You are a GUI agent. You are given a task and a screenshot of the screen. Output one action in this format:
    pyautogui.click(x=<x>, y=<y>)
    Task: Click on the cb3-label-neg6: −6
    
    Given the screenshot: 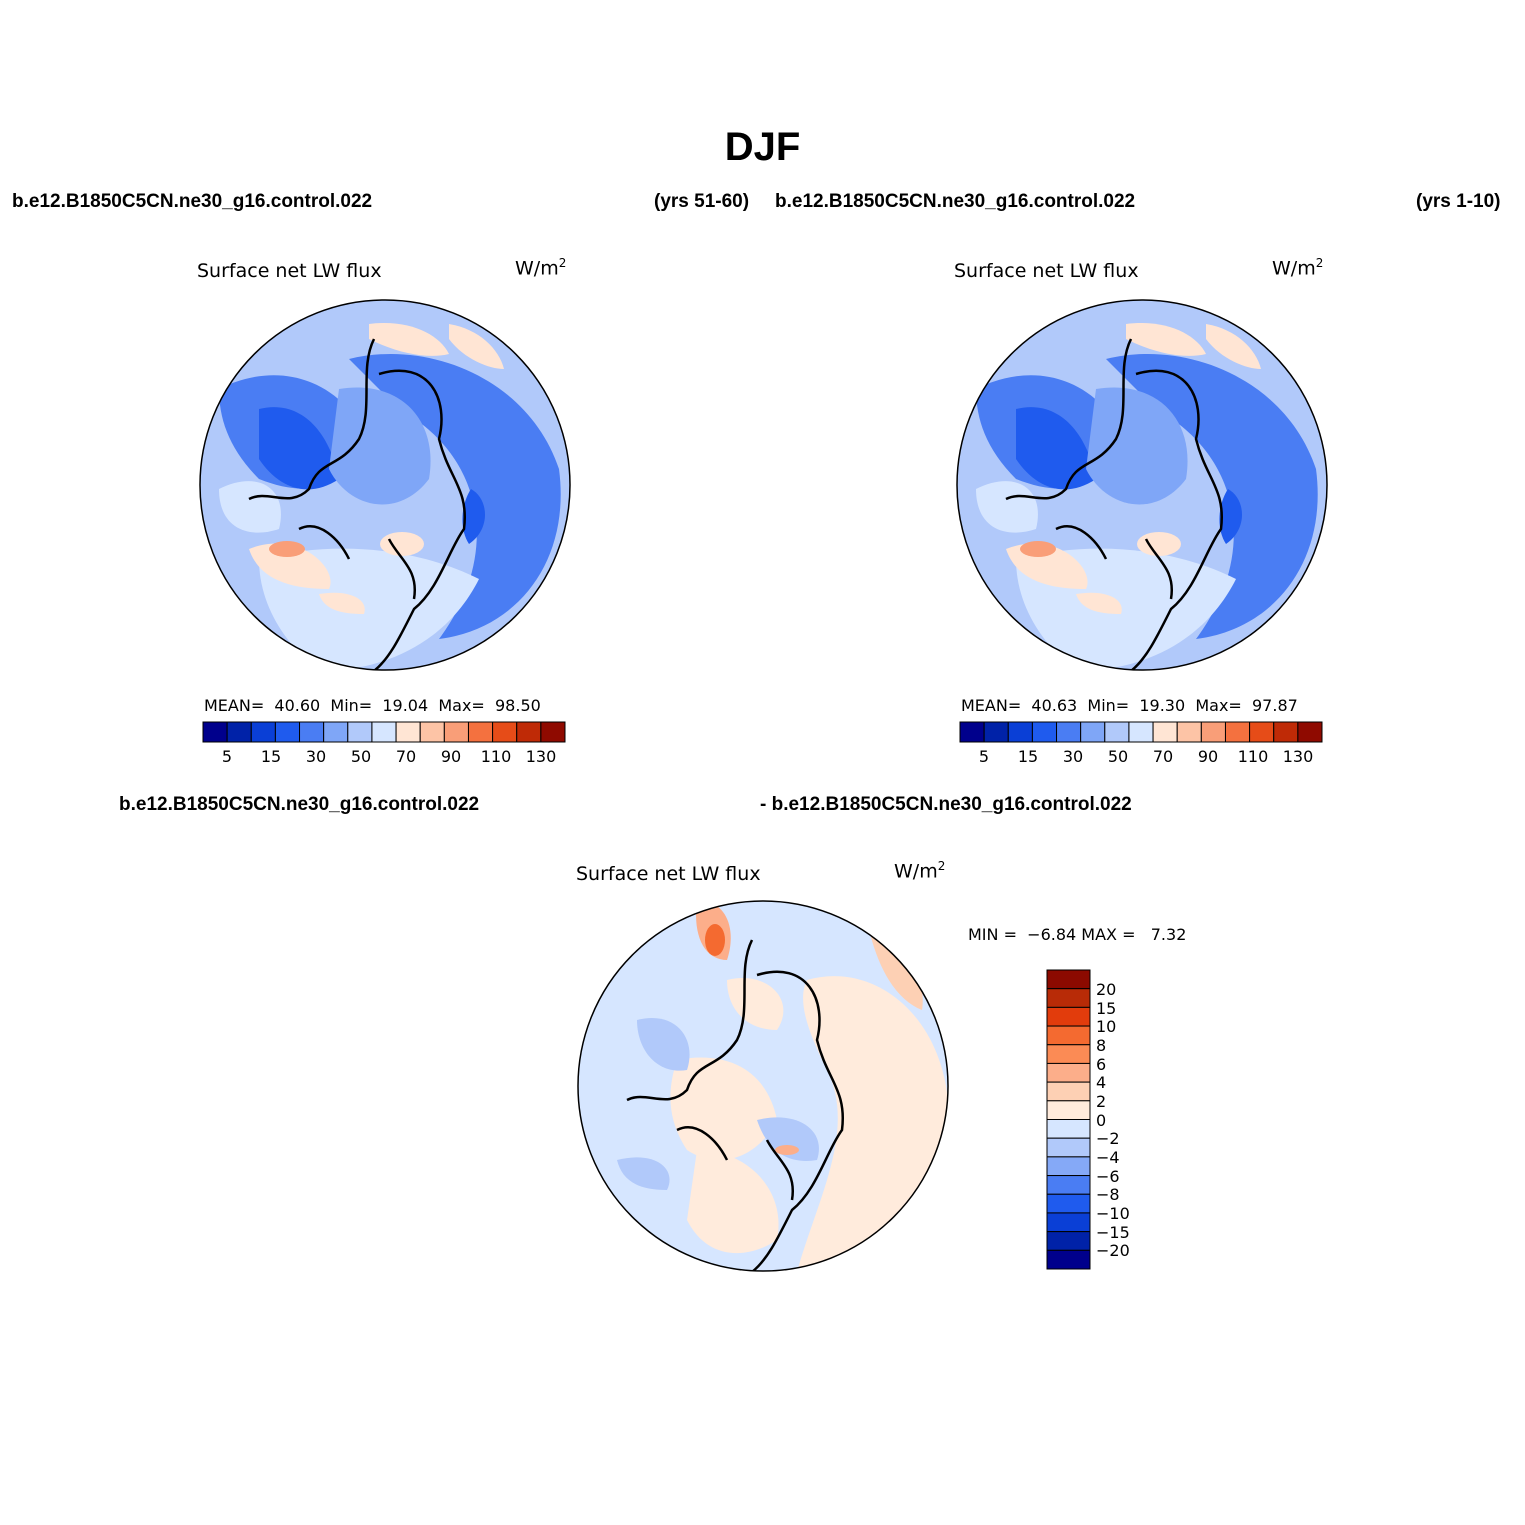 What is the action you would take?
    pyautogui.click(x=1108, y=1176)
    